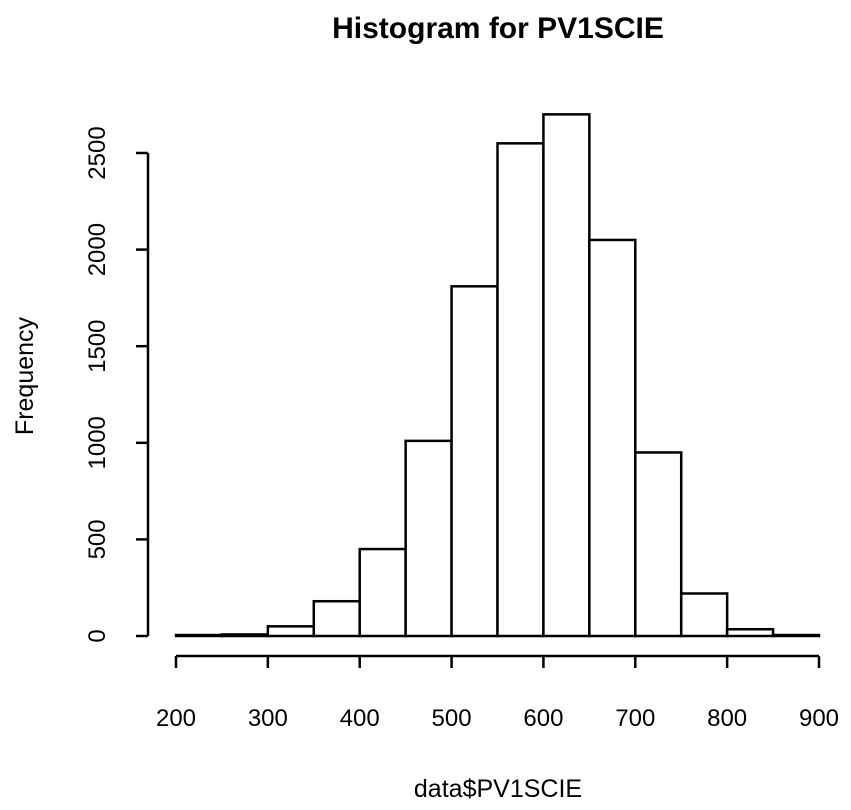 This screenshot has width=851, height=810. Describe the element at coordinates (97, 442) in the screenshot. I see `y-tick-label: 1000` at that location.